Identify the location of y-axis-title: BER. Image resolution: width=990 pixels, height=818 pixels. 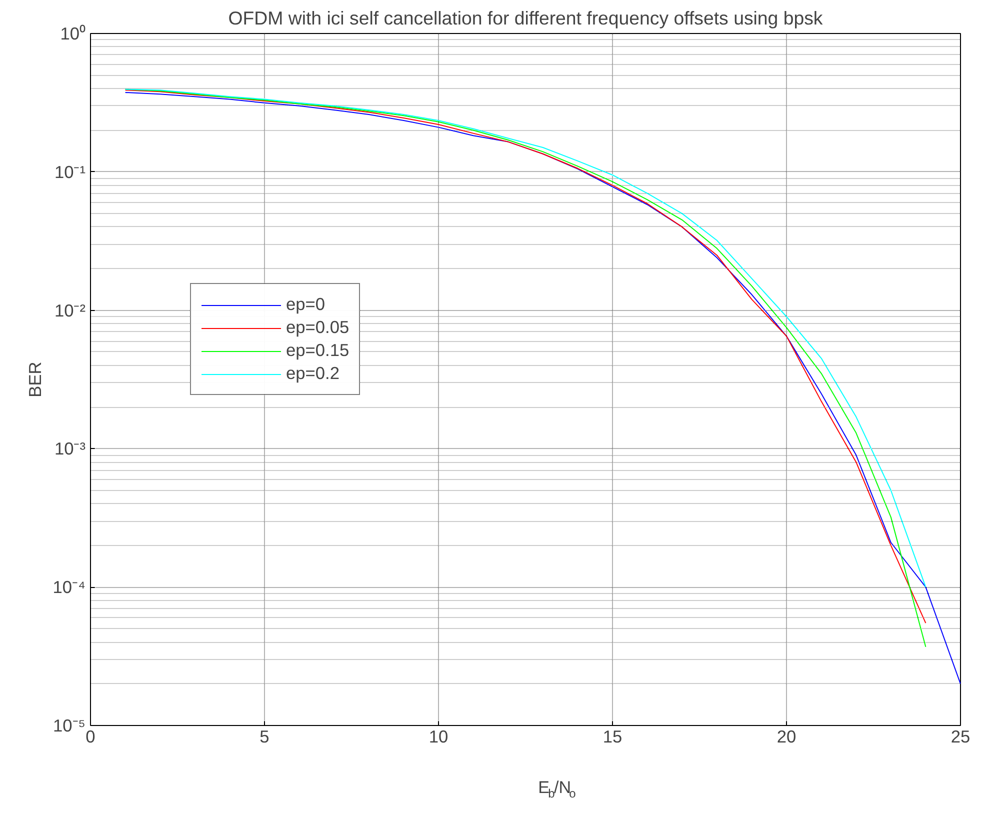
(34, 380).